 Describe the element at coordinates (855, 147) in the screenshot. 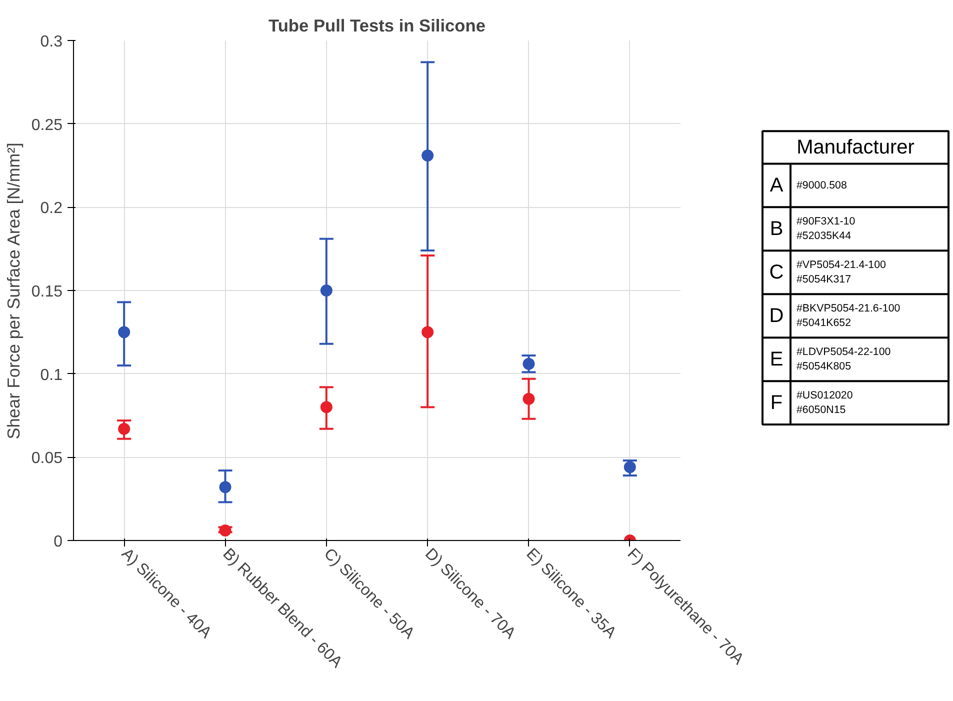

I see `text: Manufacturer` at that location.